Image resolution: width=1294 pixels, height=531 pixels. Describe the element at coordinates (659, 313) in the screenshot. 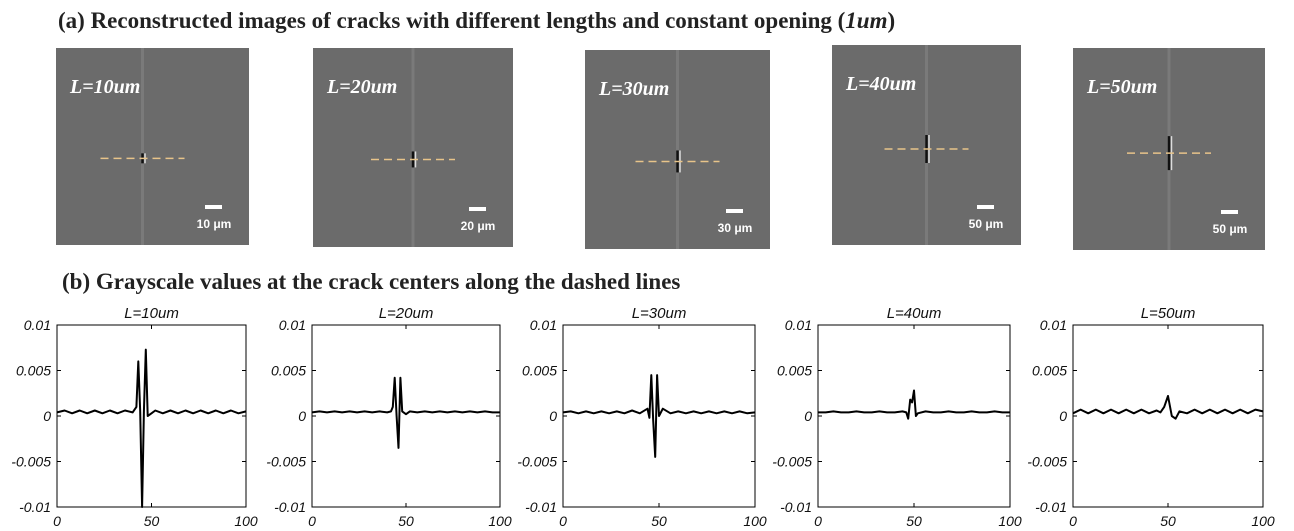

I see `chart-title: L=30um` at that location.